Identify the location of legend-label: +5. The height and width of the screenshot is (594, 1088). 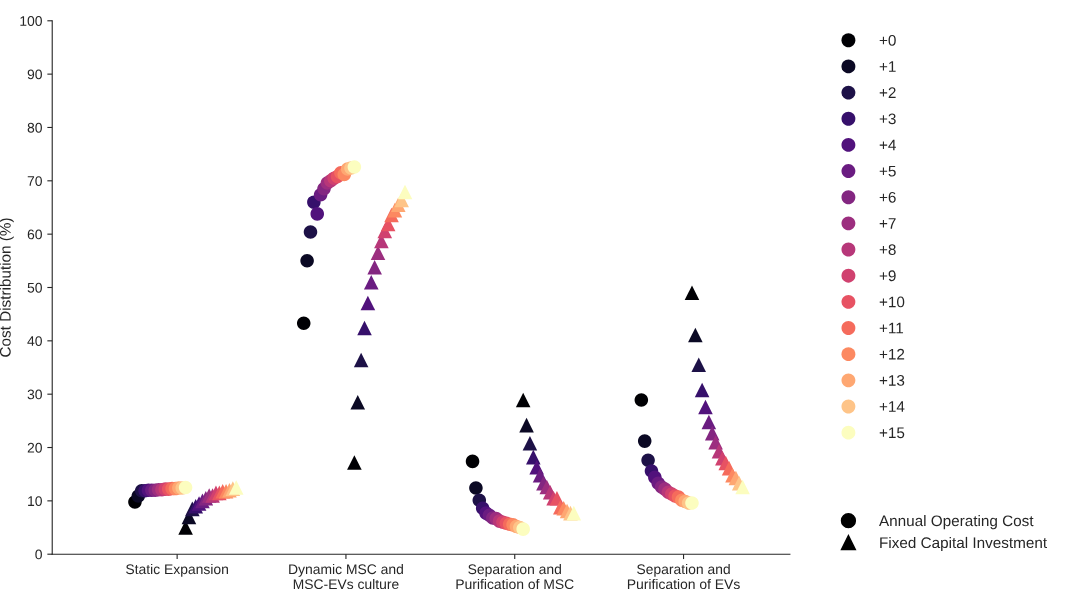
(887, 171).